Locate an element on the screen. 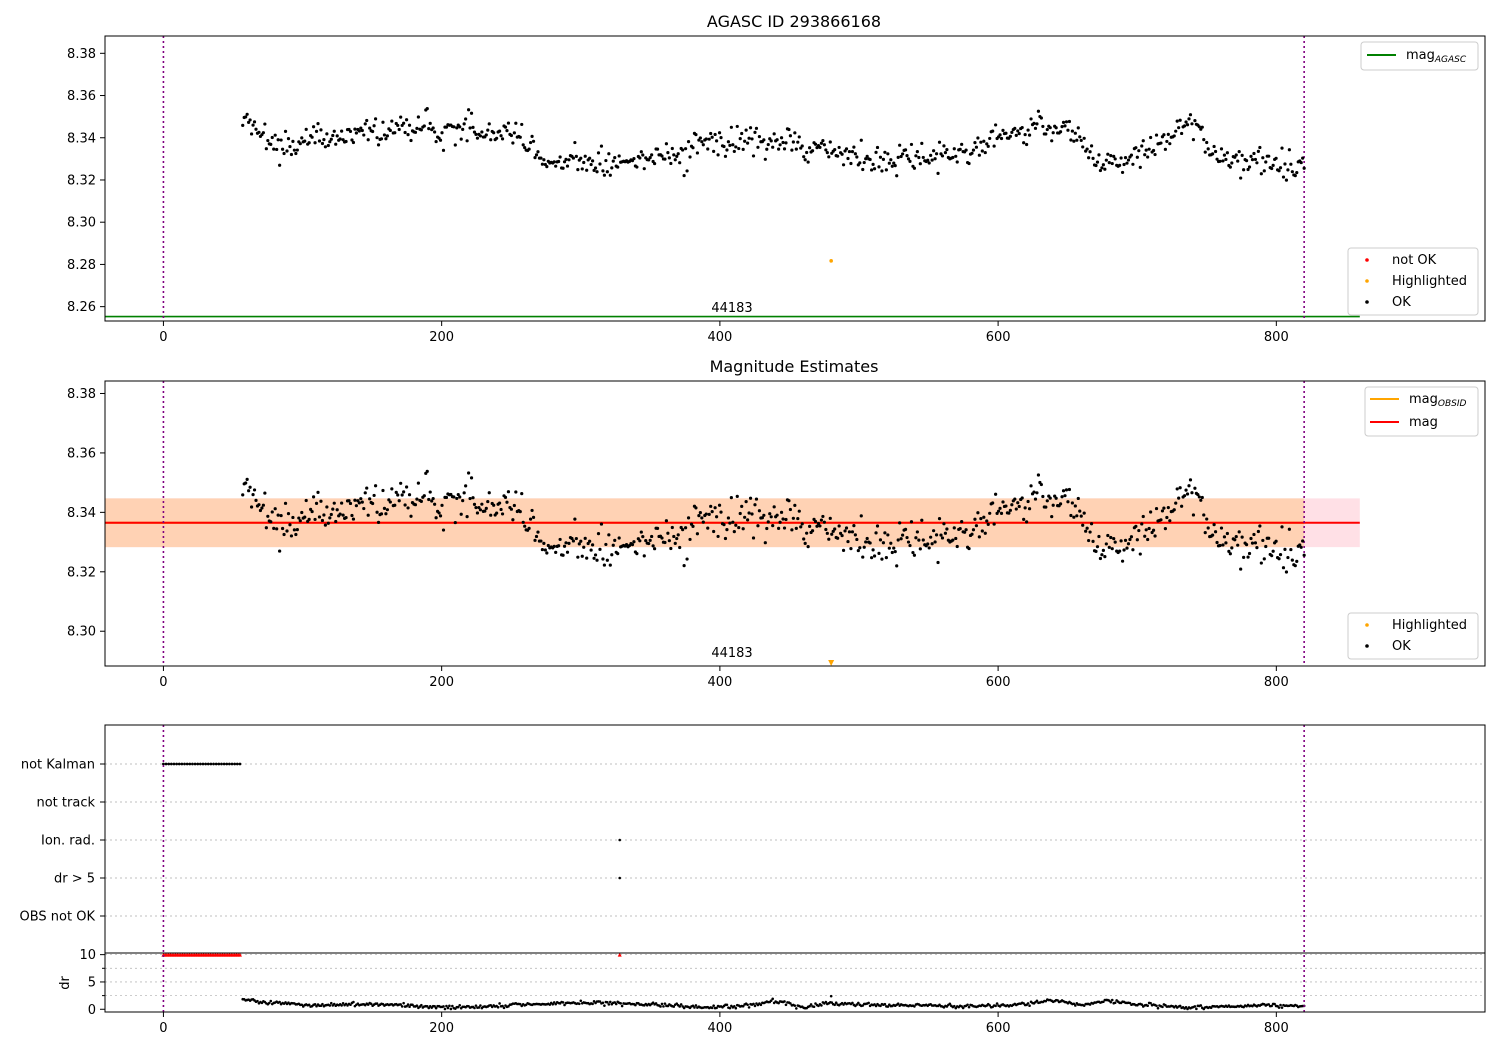 The height and width of the screenshot is (1050, 1500). y-tick-label: 8.38 is located at coordinates (81, 54).